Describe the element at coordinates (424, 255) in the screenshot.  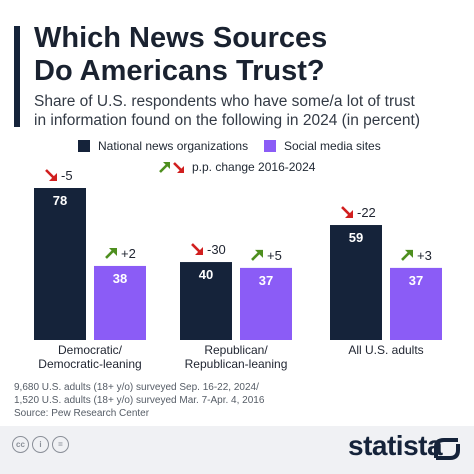
I see `change-label-1-2: +3` at that location.